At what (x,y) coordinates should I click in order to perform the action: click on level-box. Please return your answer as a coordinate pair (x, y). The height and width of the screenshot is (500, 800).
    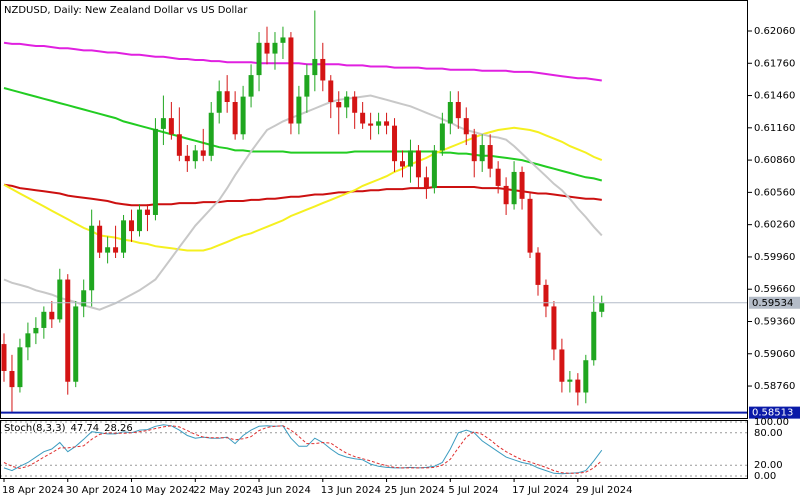
    Looking at the image, I should click on (774, 412).